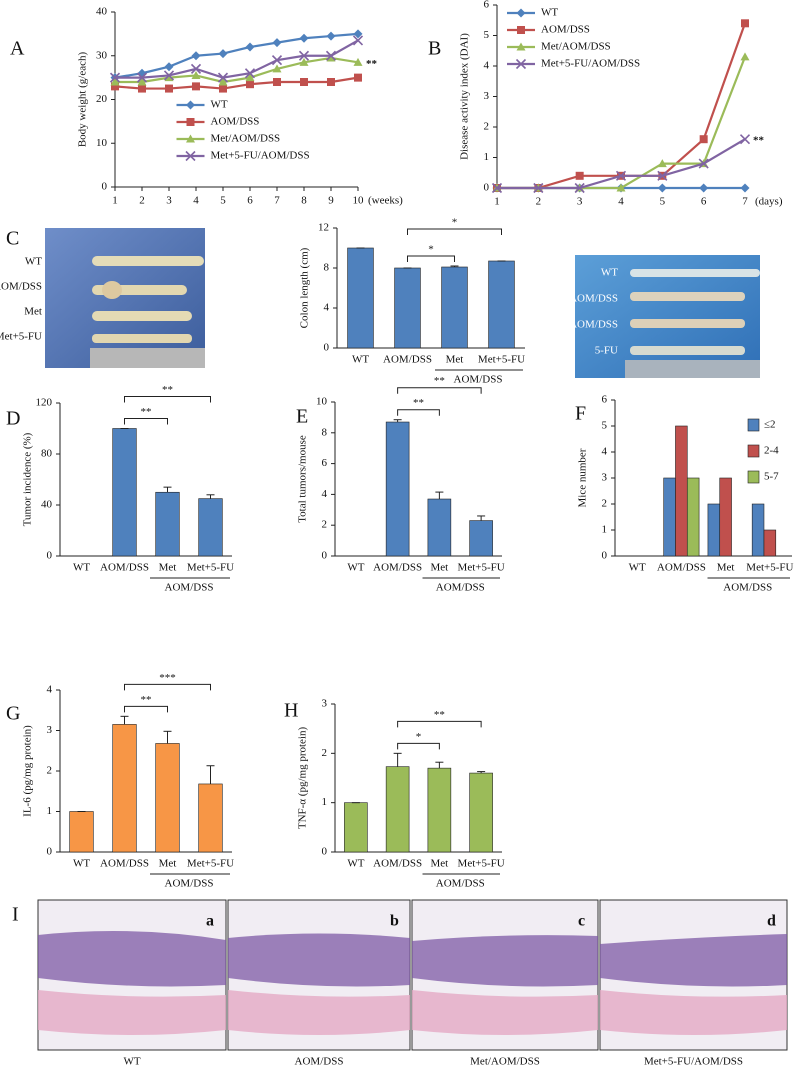 This screenshot has height=1070, width=800. What do you see at coordinates (431, 258) in the screenshot?
I see `significance-bracket` at bounding box center [431, 258].